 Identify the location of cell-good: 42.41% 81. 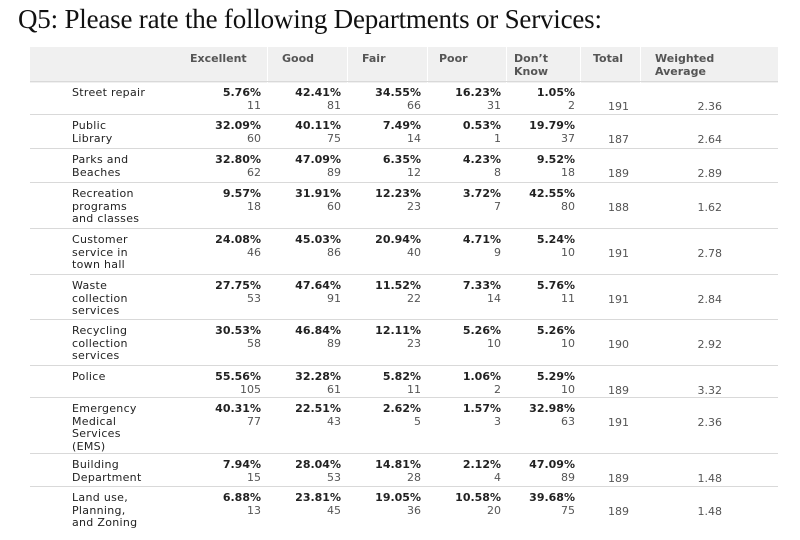
(318, 99).